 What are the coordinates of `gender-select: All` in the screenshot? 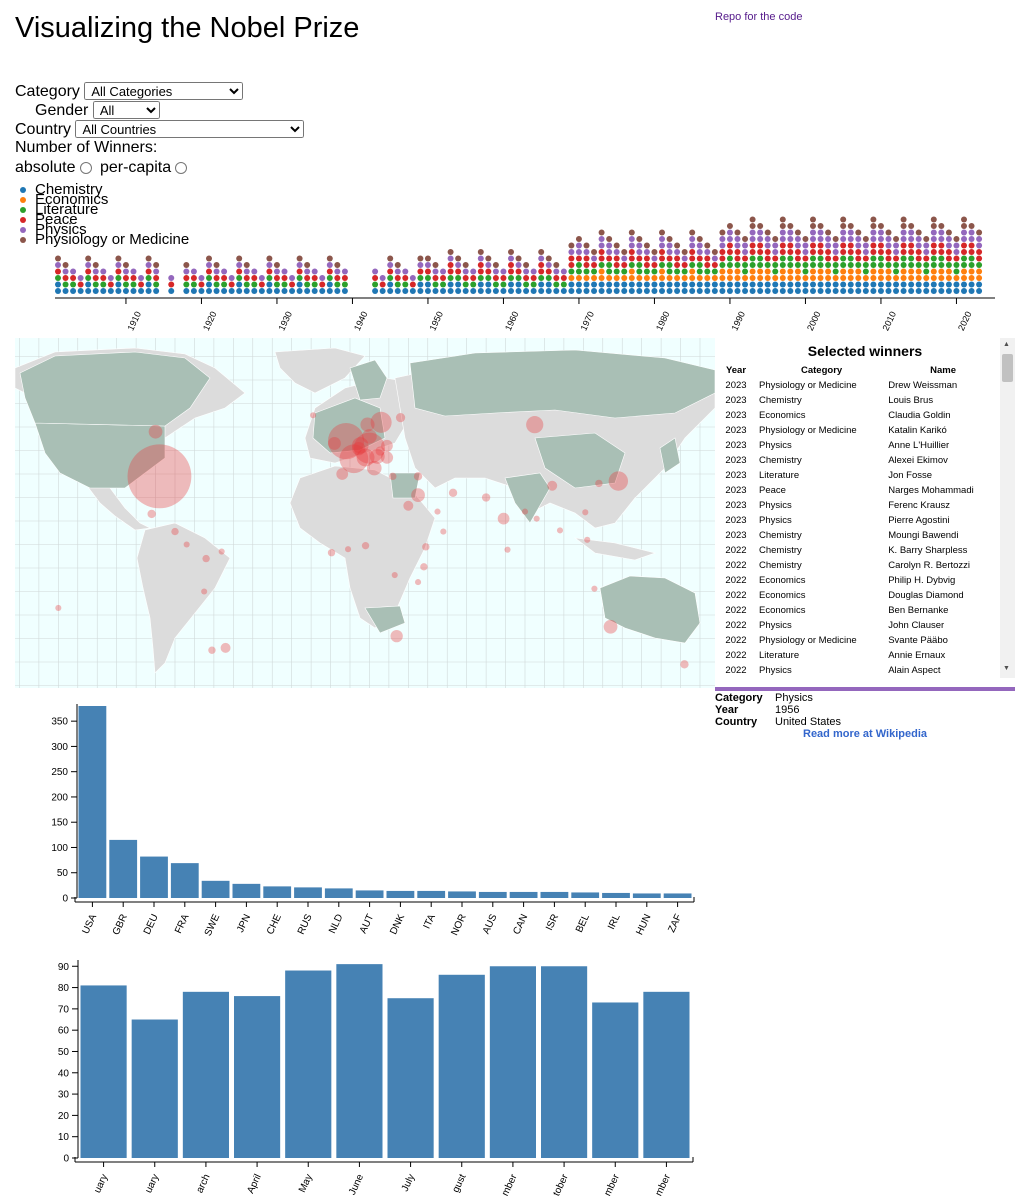 It's located at (126, 110).